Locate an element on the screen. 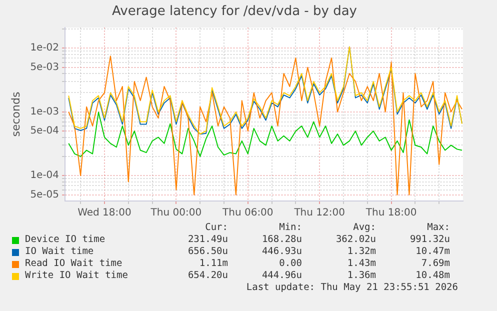 This screenshot has height=311, width=497. text: 654.20u is located at coordinates (207, 276).